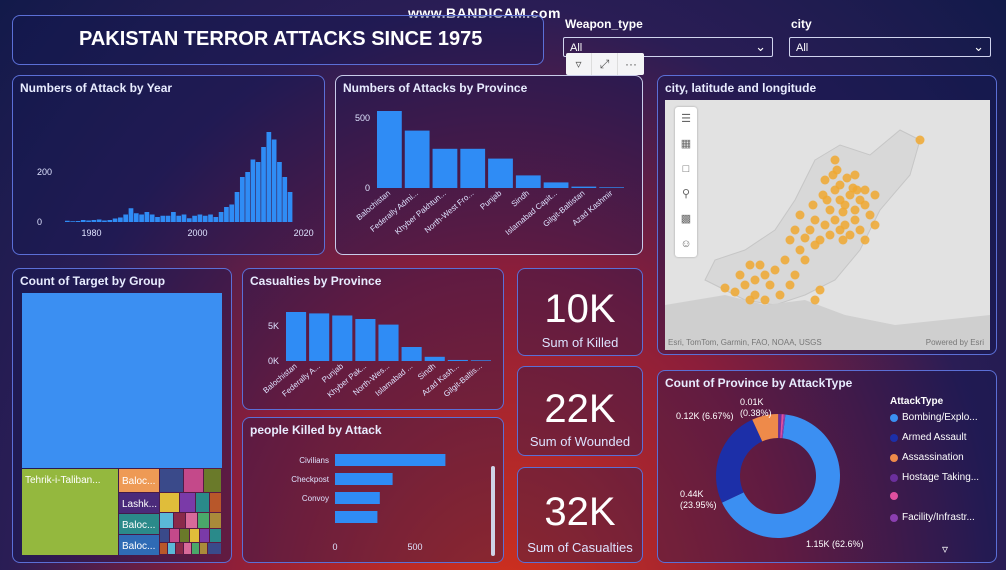  I want to click on year-bar-1997, so click(184, 218).